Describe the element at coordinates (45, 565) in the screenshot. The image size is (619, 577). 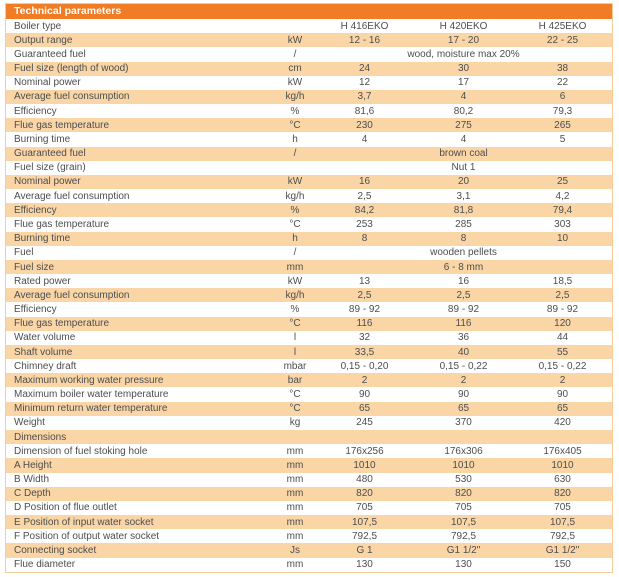
I see `param-label: Flue diameter` at that location.